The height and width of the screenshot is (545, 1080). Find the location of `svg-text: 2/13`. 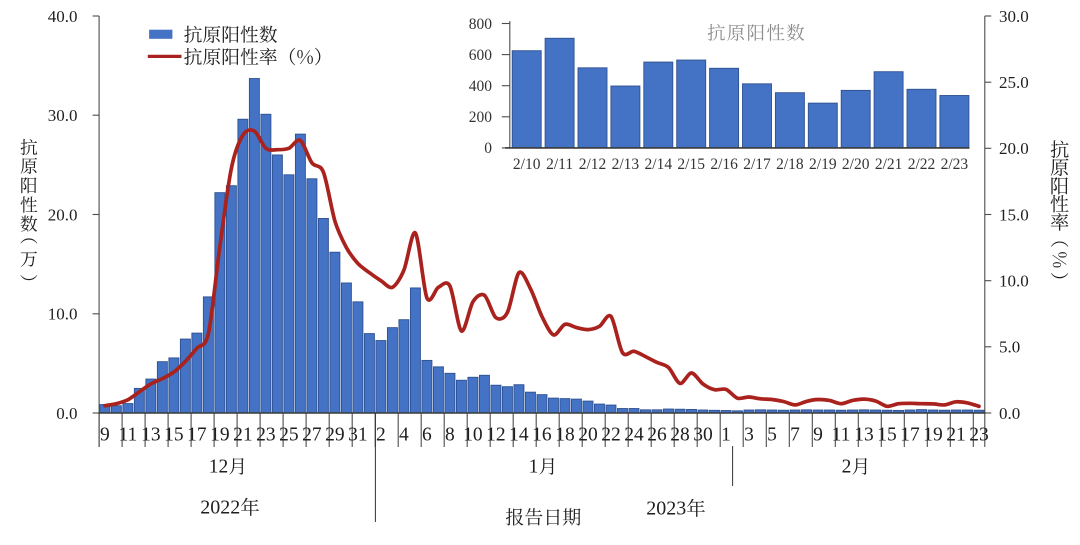

svg-text: 2/13 is located at coordinates (626, 164).